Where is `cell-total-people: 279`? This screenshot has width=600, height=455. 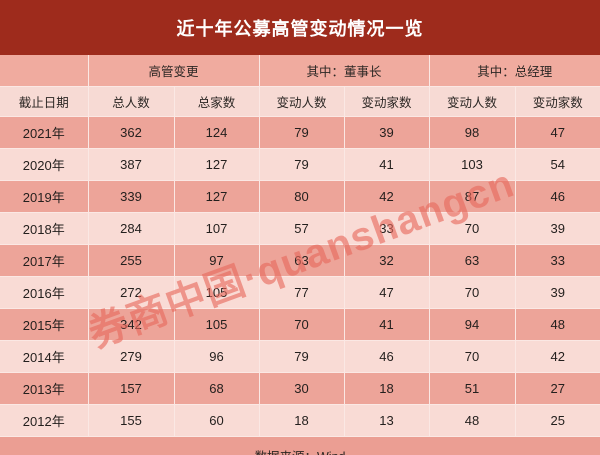 cell-total-people: 279 is located at coordinates (131, 356).